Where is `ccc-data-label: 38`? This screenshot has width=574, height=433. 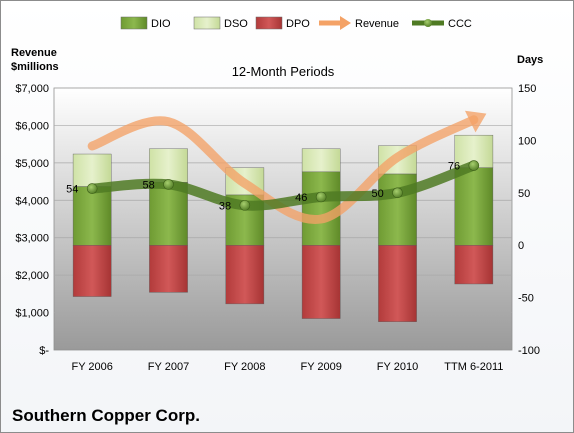
ccc-data-label: 38 is located at coordinates (225, 206).